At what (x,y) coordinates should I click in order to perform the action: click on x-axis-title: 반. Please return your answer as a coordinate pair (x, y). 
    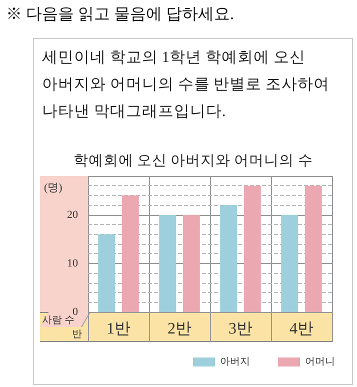
    Looking at the image, I should click on (77, 334).